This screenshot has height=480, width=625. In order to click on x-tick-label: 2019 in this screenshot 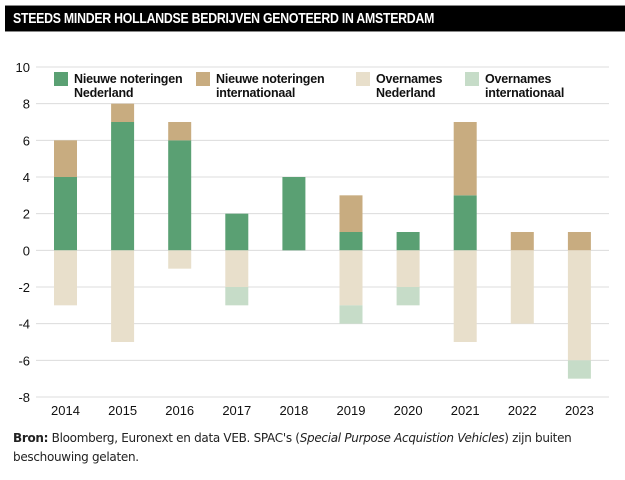, I will do `click(351, 410)`.